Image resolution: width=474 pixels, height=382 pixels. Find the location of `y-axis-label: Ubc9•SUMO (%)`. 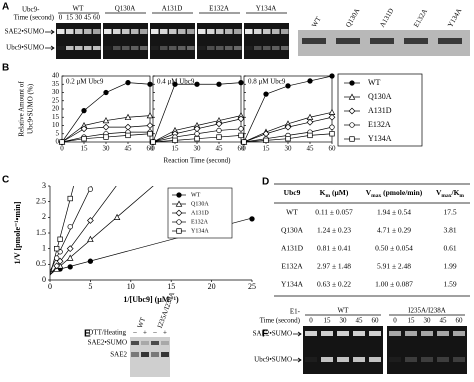

y-axis-label: Ubc9•SUMO (%) is located at coordinates (31, 108).